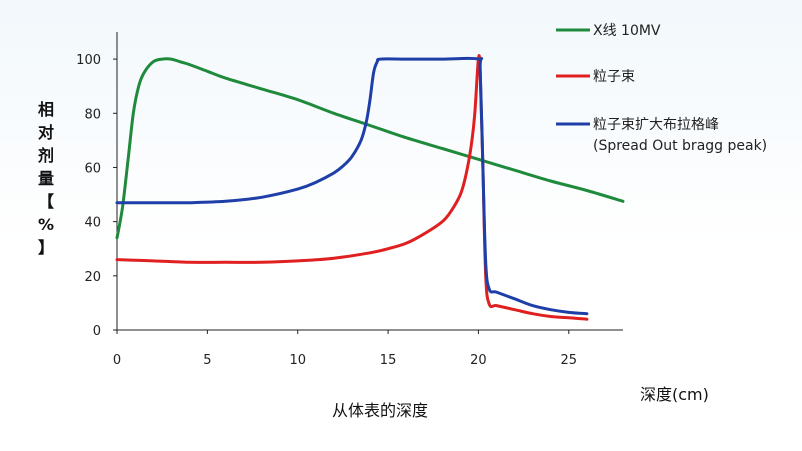 This screenshot has height=451, width=802. What do you see at coordinates (569, 360) in the screenshot?
I see `x-tick-label: 25` at bounding box center [569, 360].